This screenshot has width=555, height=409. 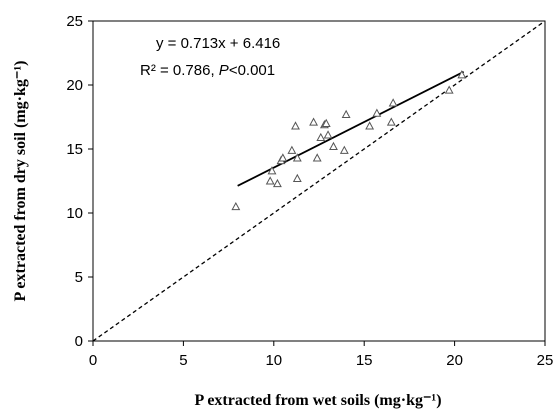 I want to click on y-axis-ticks: 0 5 10 15 20 25, so click(x=79, y=181).